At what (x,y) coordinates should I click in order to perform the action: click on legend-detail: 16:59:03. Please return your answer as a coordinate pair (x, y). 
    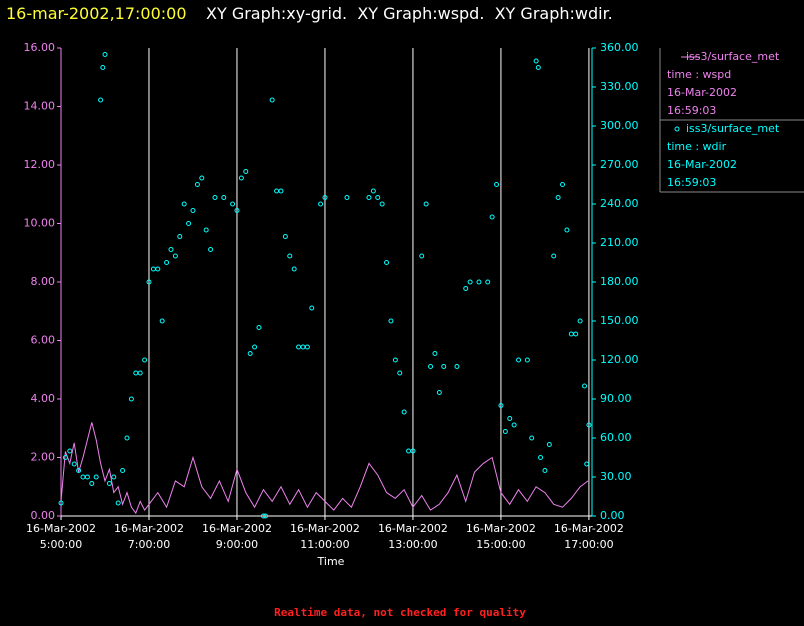
    Looking at the image, I should click on (691, 110).